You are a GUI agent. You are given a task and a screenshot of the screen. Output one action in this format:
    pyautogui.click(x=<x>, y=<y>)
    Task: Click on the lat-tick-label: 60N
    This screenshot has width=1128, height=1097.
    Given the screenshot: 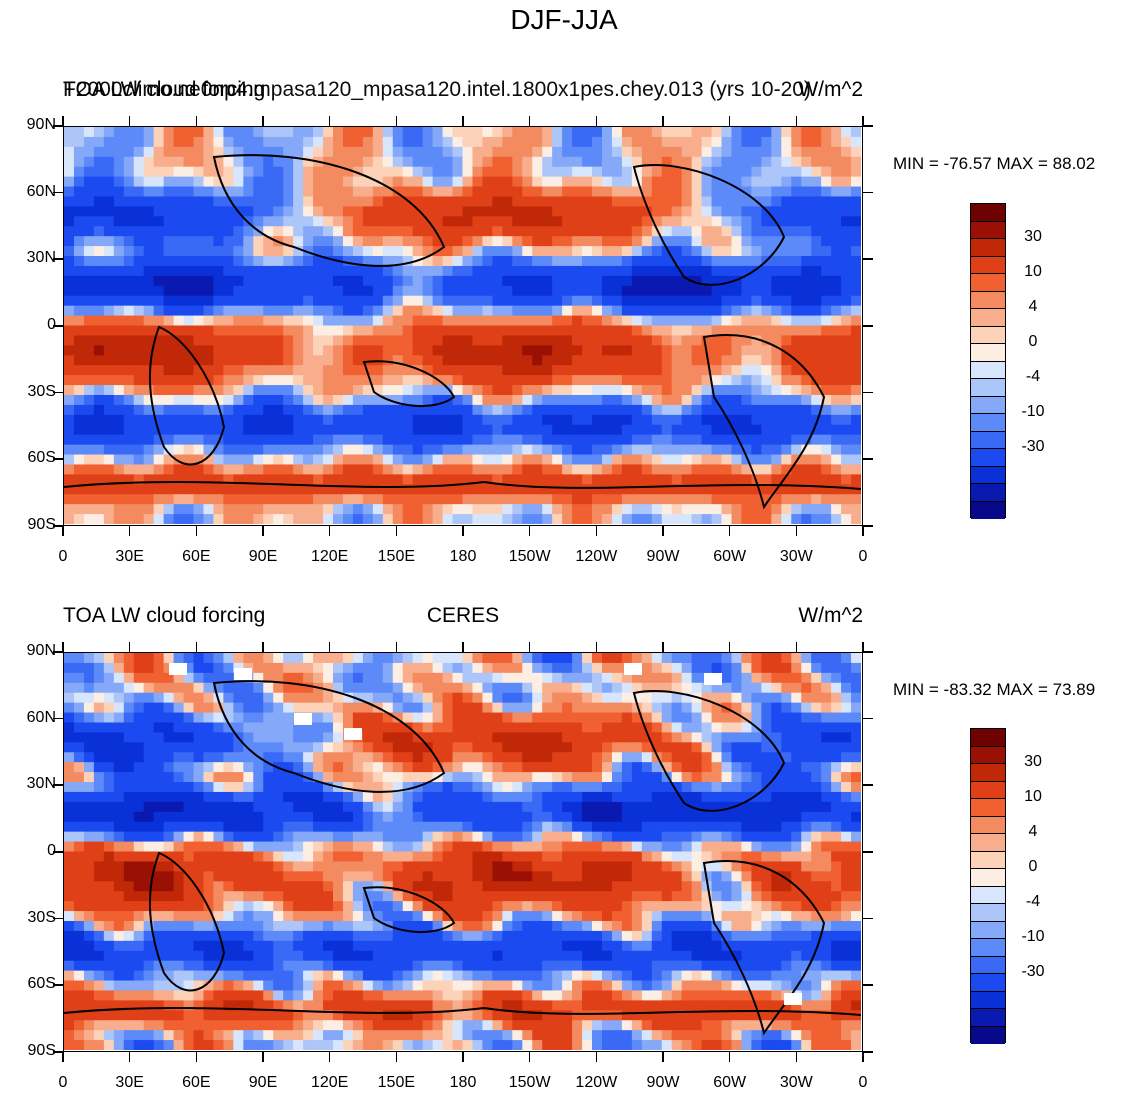 What is the action you would take?
    pyautogui.click(x=41, y=191)
    